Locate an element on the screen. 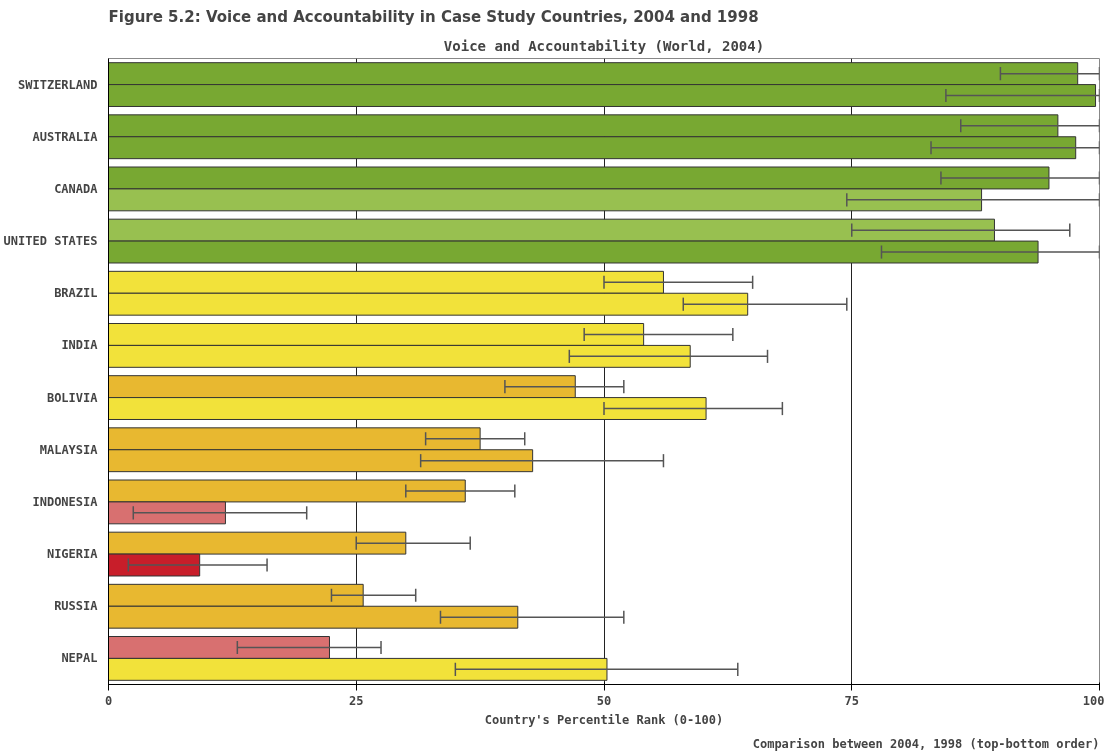 This screenshot has width=1104, height=755. text: Comparison between 2004, 1998 (top-bottom order) is located at coordinates (926, 743).